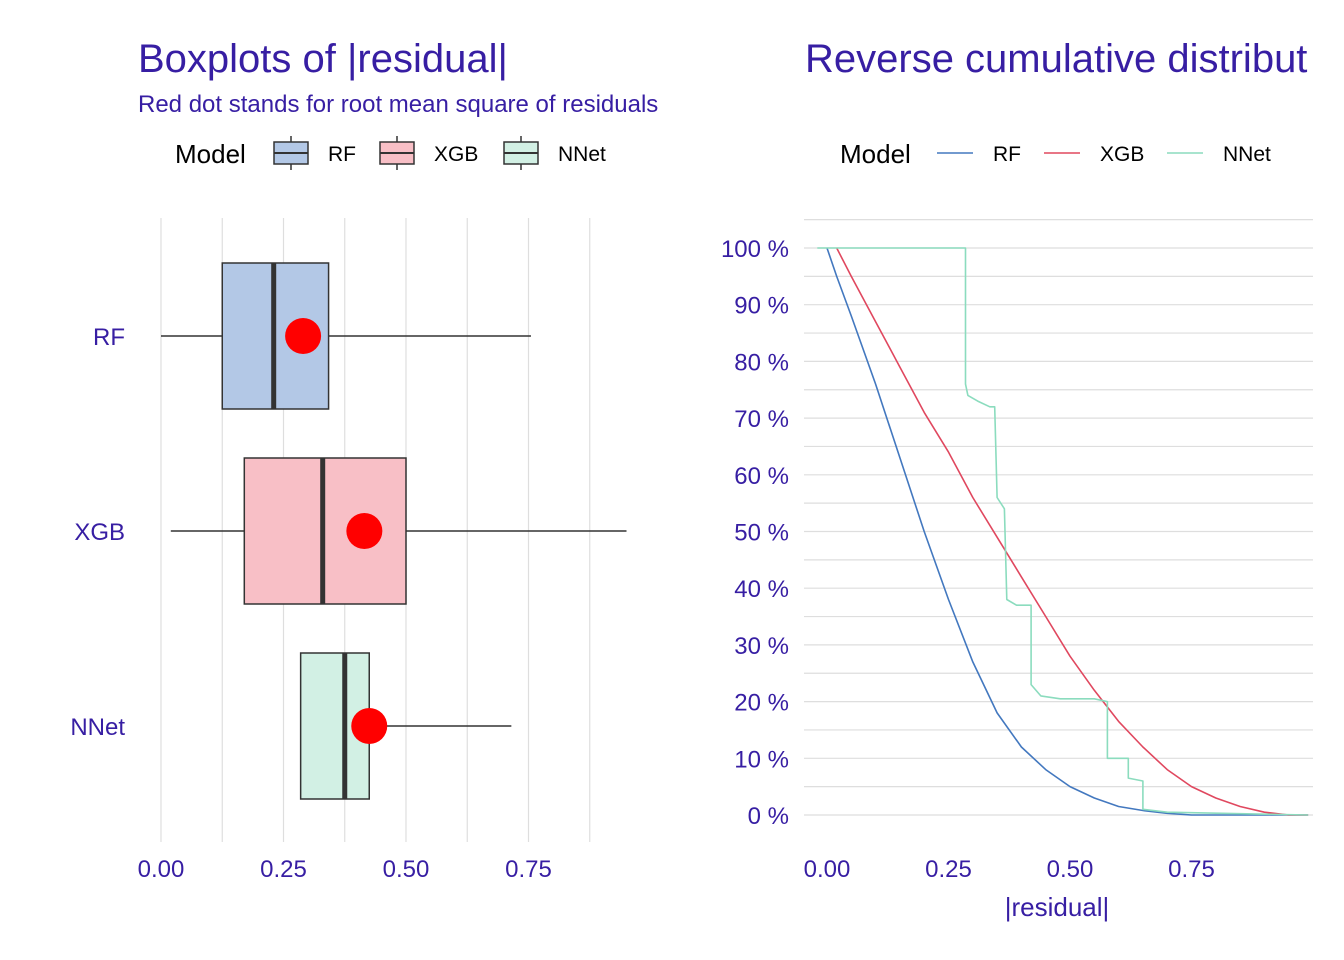 This screenshot has height=960, width=1344. What do you see at coordinates (827, 869) in the screenshot?
I see `ecdf-x-tick-label: 0.00` at bounding box center [827, 869].